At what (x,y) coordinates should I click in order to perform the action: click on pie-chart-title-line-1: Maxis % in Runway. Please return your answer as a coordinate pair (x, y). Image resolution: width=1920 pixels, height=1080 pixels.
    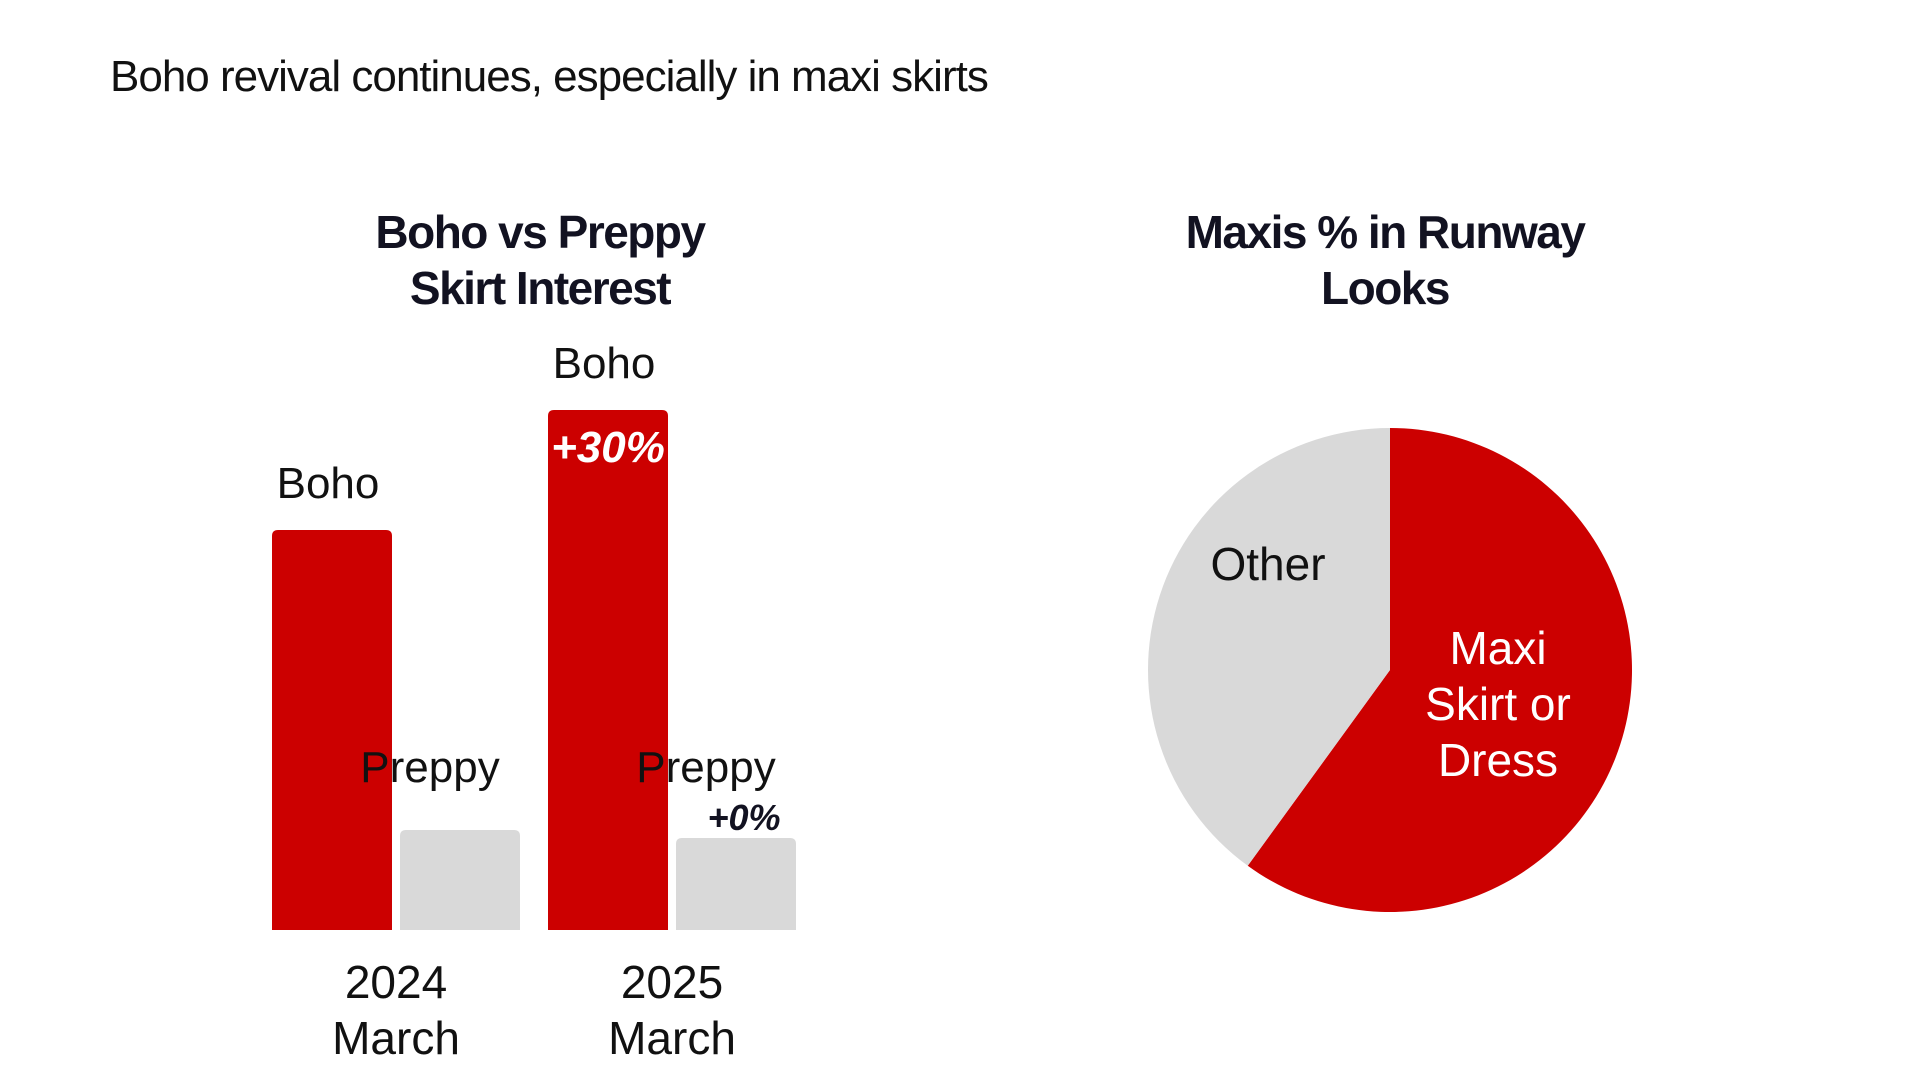
    Looking at the image, I should click on (1385, 232).